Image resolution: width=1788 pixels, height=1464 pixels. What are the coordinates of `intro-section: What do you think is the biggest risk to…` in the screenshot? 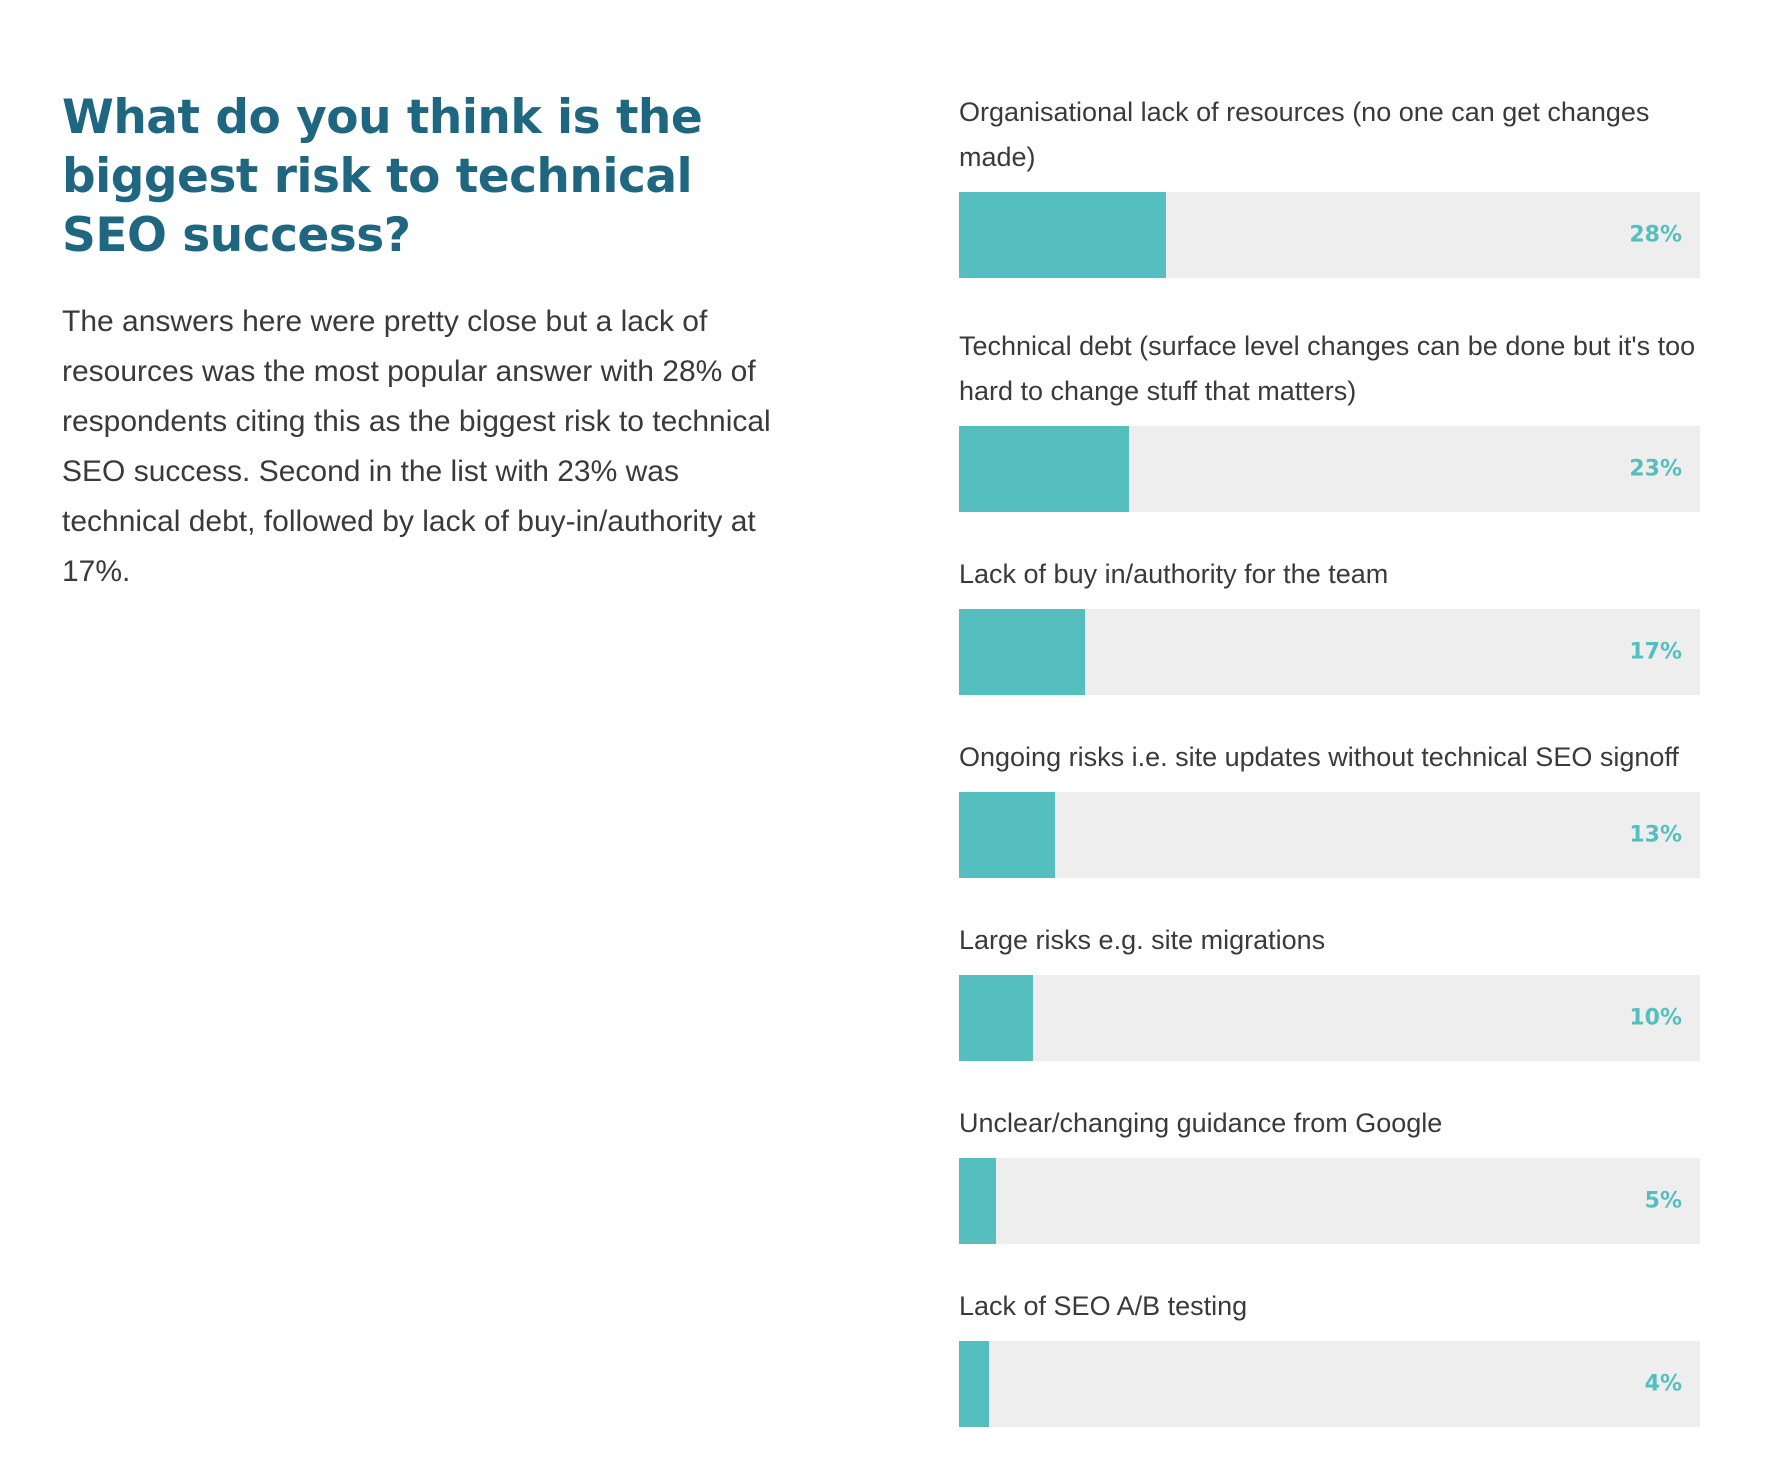 It's located at (422, 342).